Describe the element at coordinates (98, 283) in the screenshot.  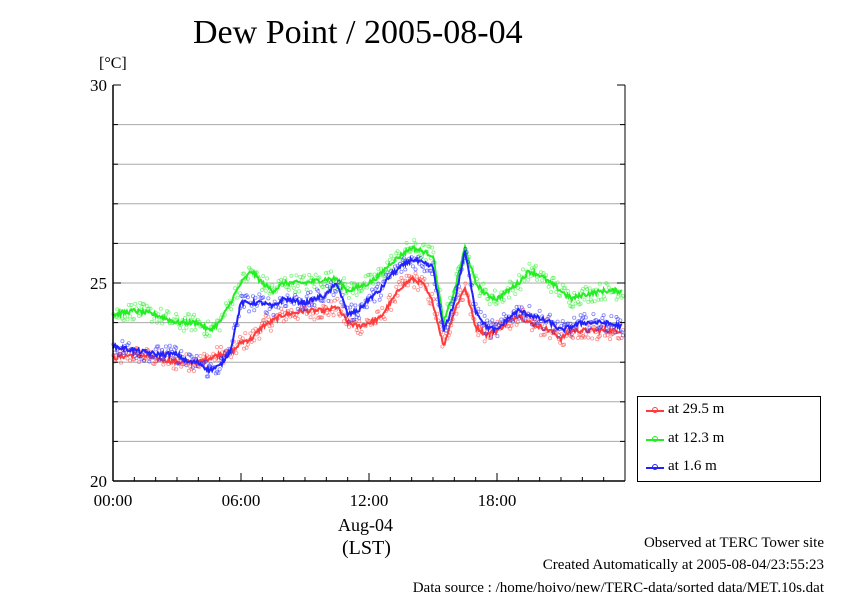
I see `y-tick-label: 25` at that location.